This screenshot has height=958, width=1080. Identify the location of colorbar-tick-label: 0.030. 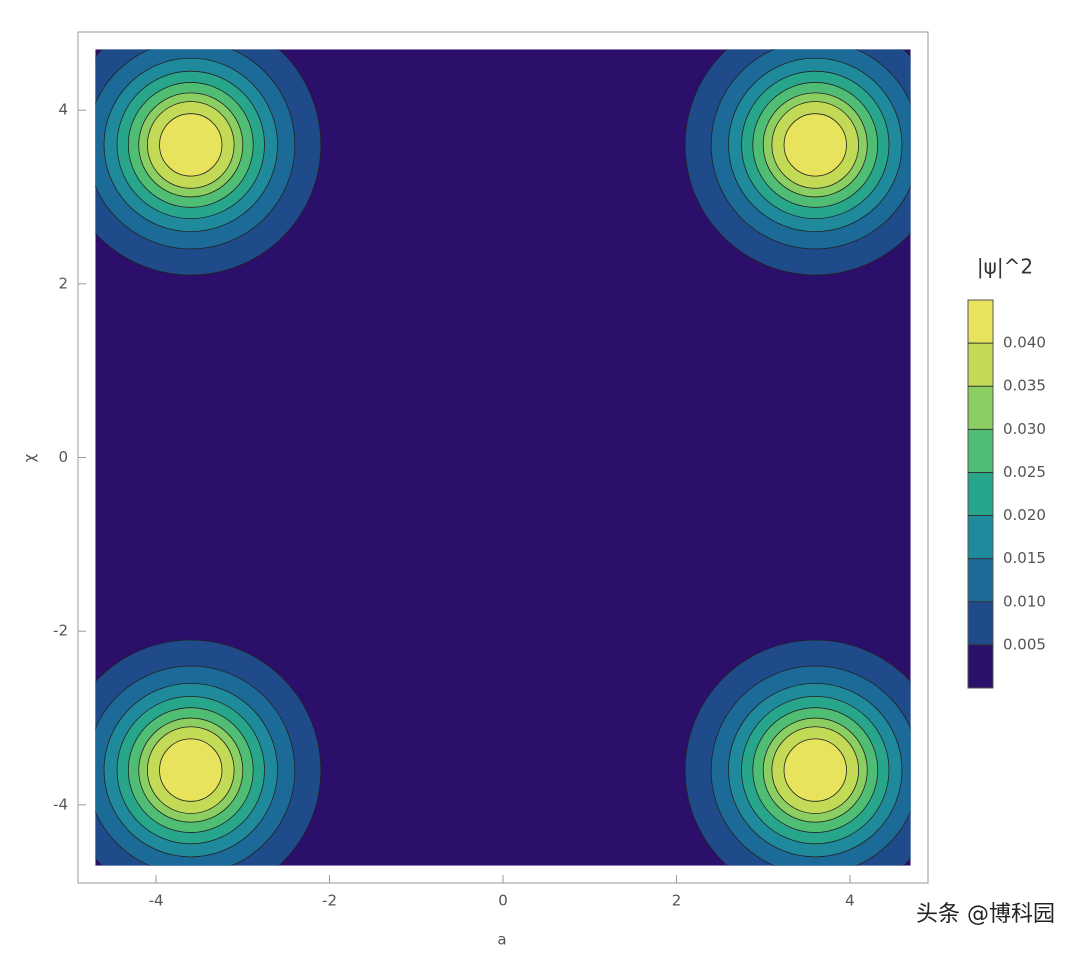
(1024, 429).